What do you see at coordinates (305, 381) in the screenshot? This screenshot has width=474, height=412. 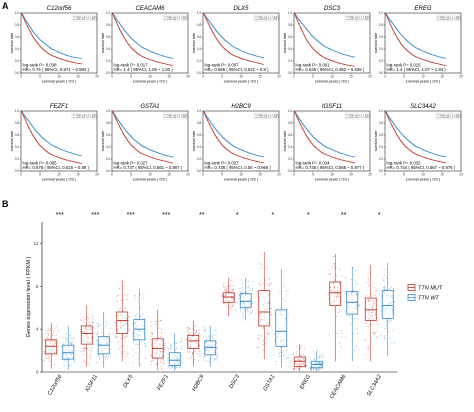 I see `box-category-label: EREG` at bounding box center [305, 381].